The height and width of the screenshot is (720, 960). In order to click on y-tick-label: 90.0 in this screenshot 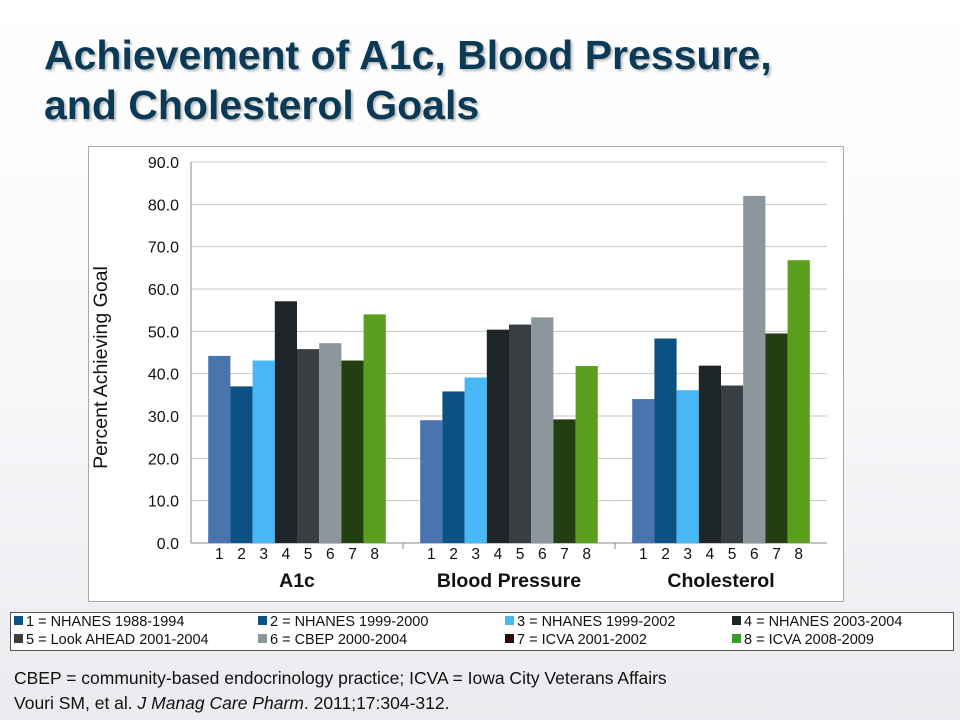, I will do `click(163, 163)`.